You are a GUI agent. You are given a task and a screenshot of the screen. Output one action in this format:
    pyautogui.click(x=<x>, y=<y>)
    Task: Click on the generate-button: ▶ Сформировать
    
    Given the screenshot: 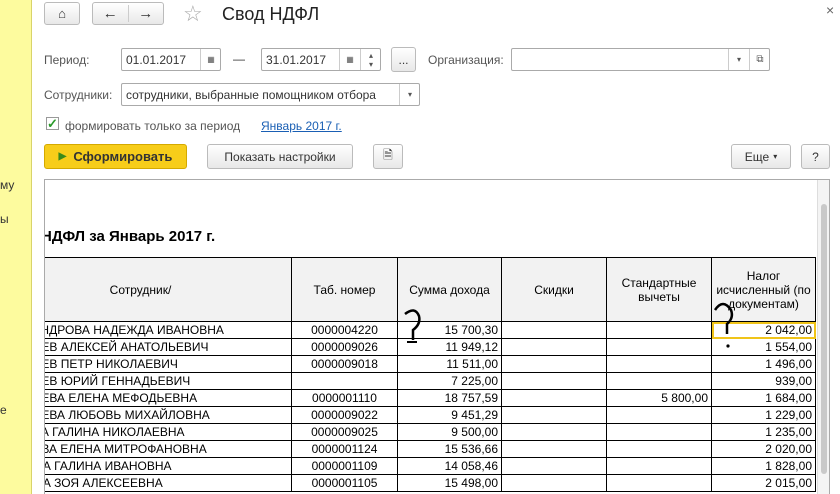 What is the action you would take?
    pyautogui.click(x=115, y=156)
    